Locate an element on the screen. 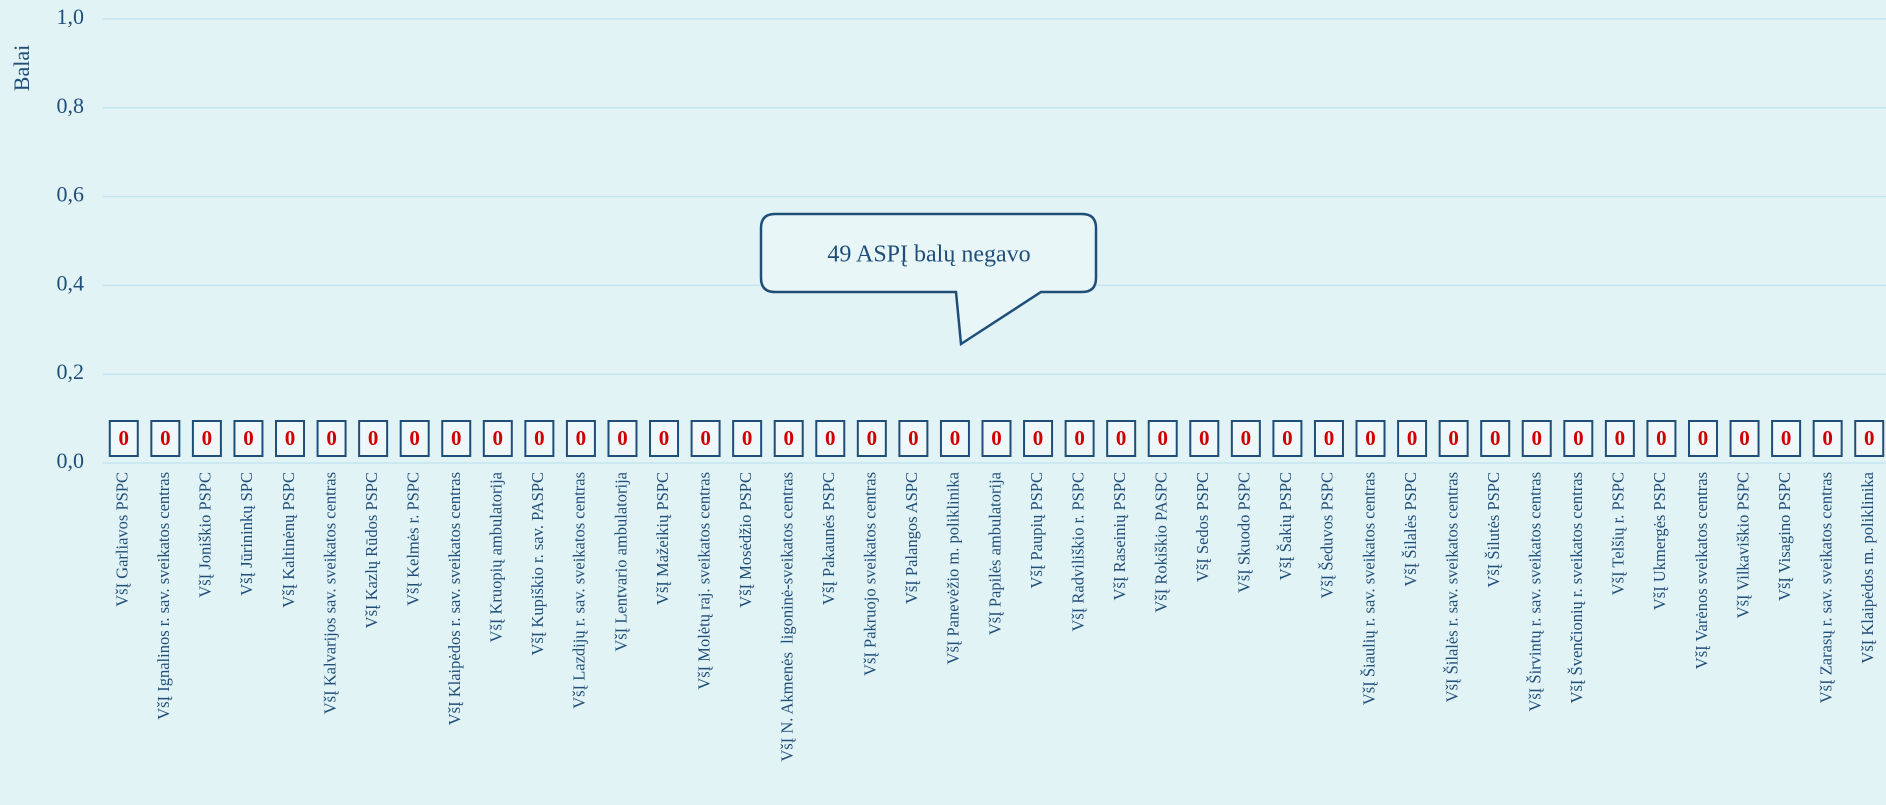 The image size is (1886, 805). x-tick-label: VšĮ Kalvarijos sav. sveikatos centras is located at coordinates (329, 593).